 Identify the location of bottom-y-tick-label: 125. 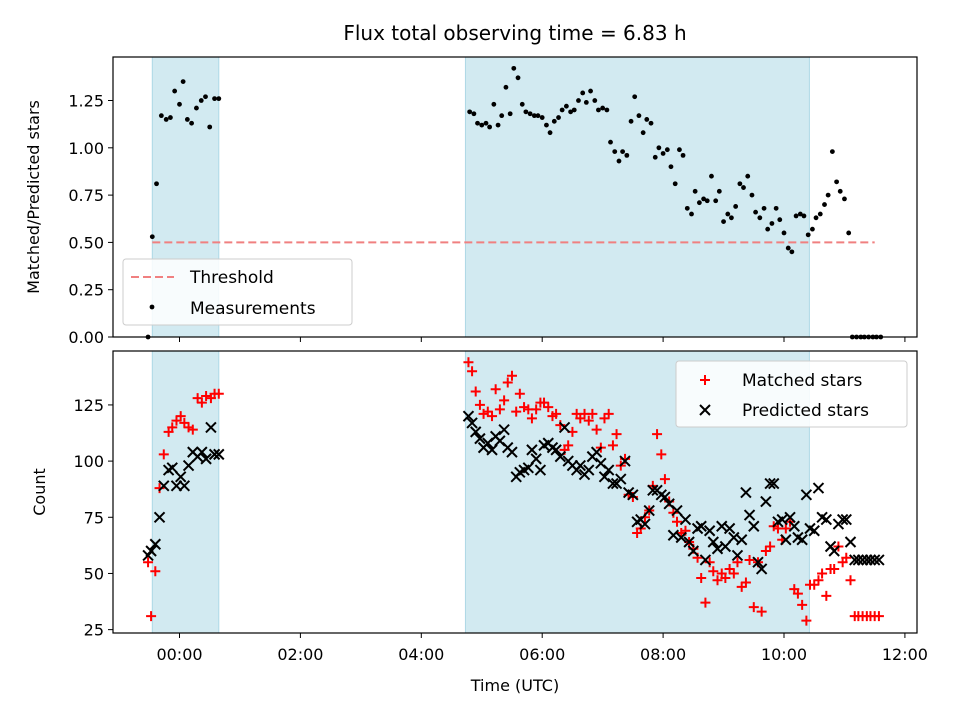
(88, 405).